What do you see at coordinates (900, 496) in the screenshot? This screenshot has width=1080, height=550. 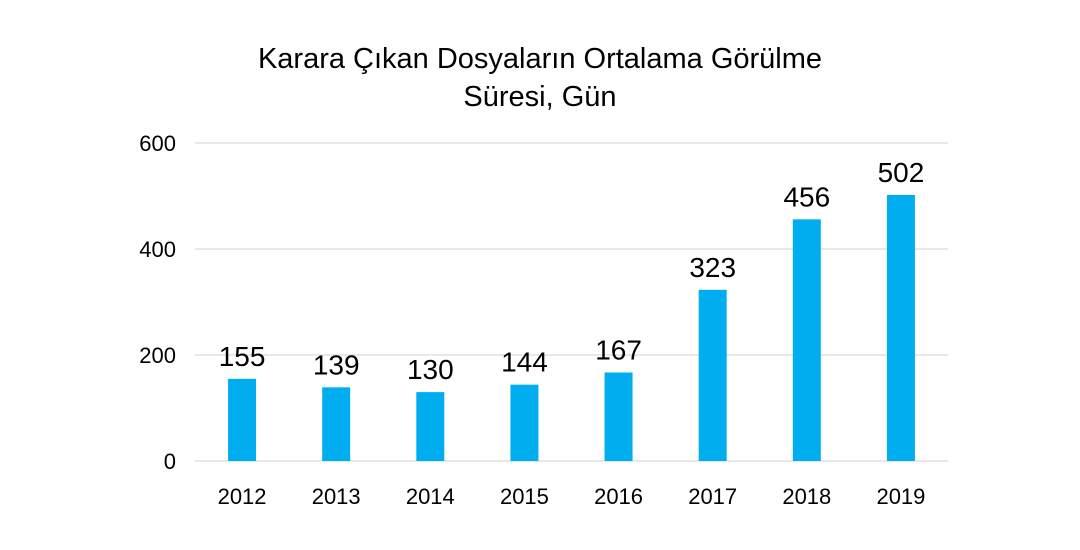 I see `x-tick-label: 2019` at bounding box center [900, 496].